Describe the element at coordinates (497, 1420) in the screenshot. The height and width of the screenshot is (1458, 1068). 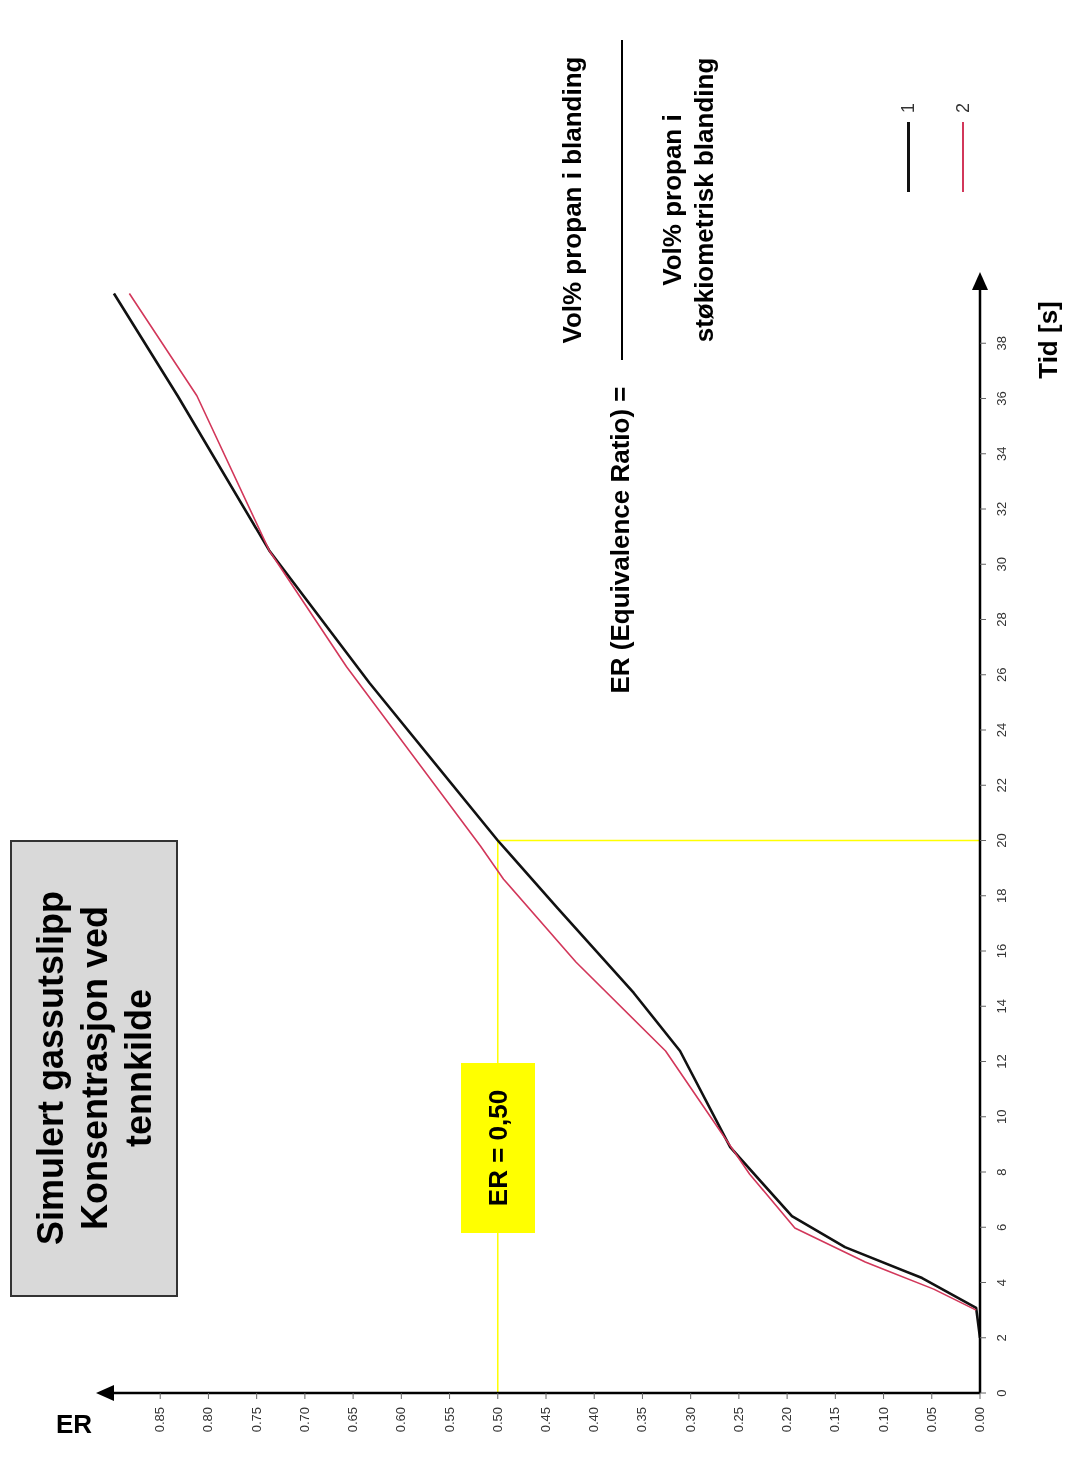
I see `x-tick-label: 0.50` at that location.